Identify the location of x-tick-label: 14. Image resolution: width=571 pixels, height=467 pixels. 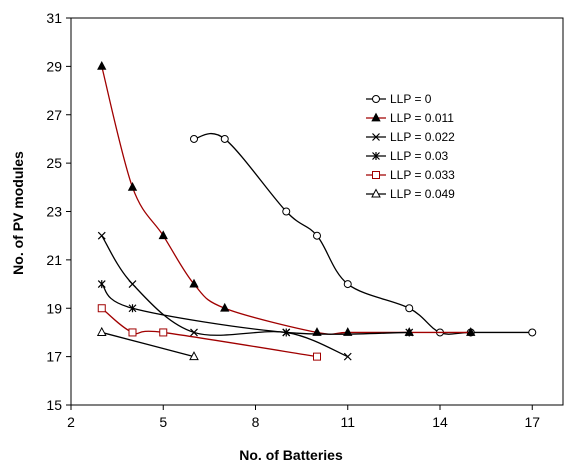
(440, 422).